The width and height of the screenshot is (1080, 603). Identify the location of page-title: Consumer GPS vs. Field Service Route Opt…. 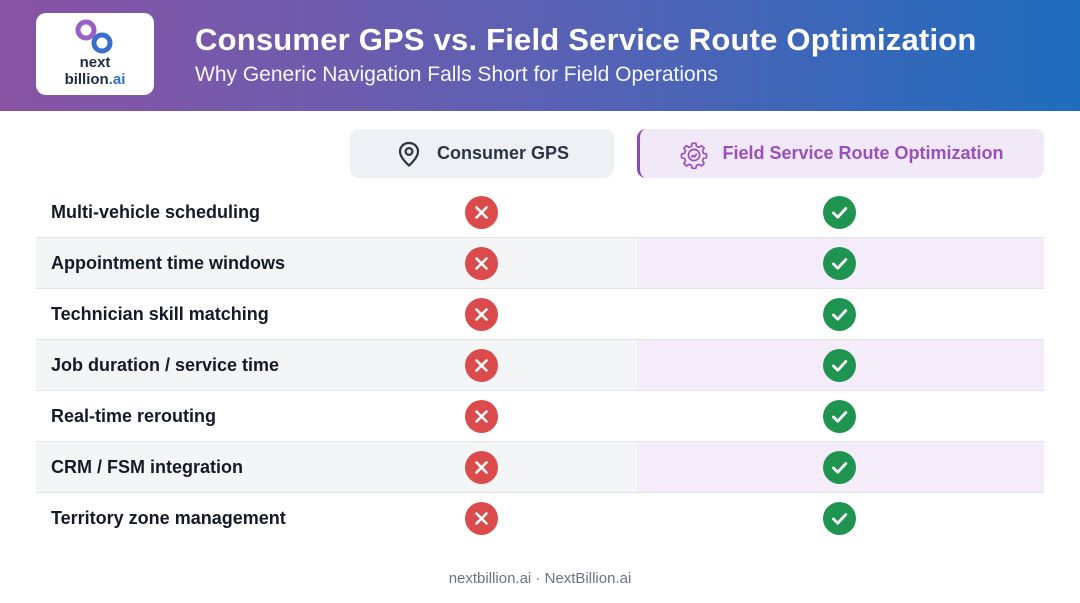
(586, 39).